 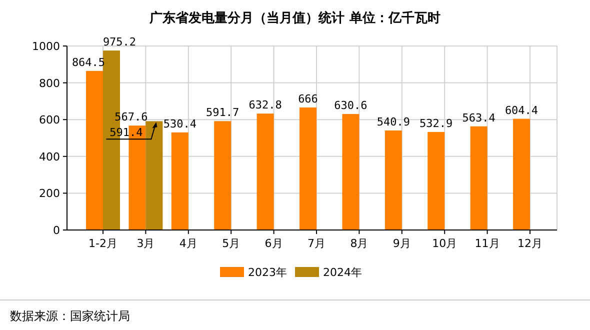 I want to click on legend-label: 2023年, so click(x=267, y=272).